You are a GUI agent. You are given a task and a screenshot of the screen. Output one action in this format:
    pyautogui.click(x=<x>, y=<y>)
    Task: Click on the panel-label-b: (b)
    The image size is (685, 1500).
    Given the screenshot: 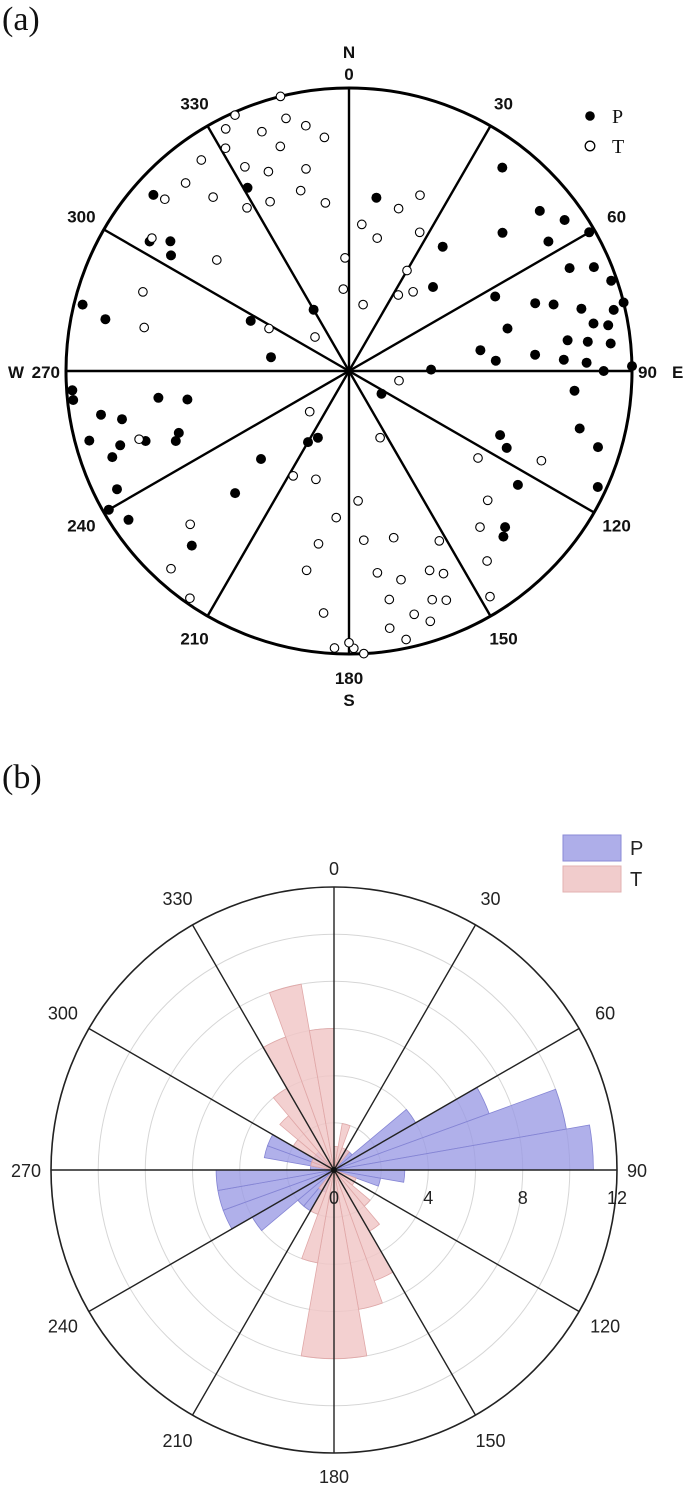 What is the action you would take?
    pyautogui.click(x=22, y=777)
    